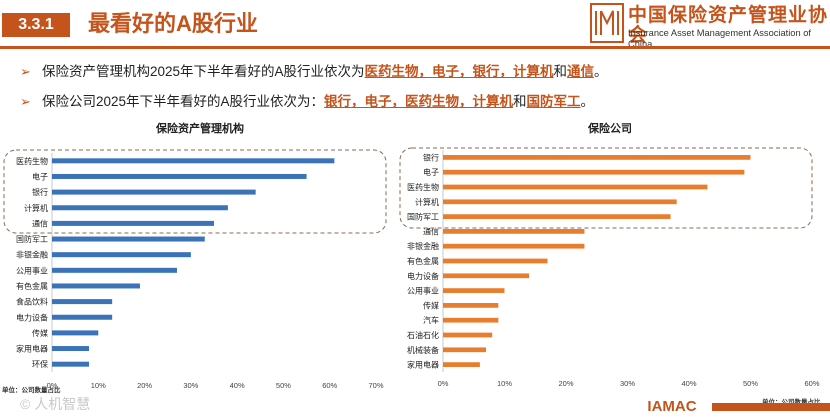 This screenshot has width=830, height=417. I want to click on bullet-highlight: 医药生物，电子，银行，计算机, so click(459, 71).